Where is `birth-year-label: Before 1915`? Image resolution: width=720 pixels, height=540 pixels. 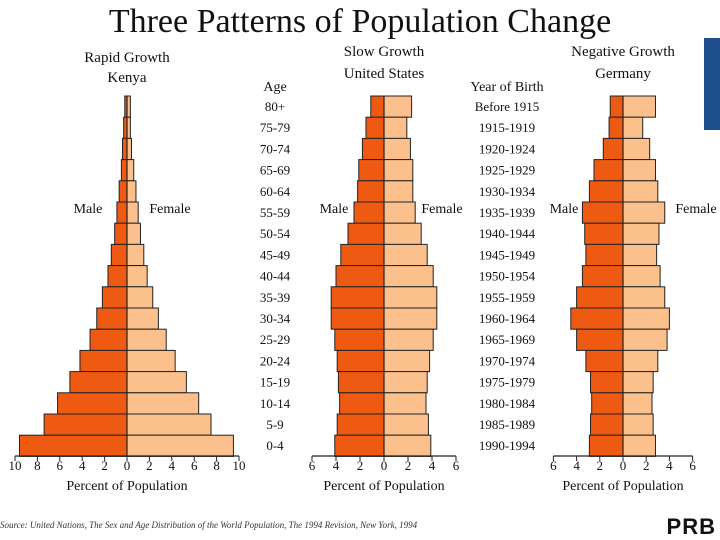 birth-year-label: Before 1915 is located at coordinates (507, 106).